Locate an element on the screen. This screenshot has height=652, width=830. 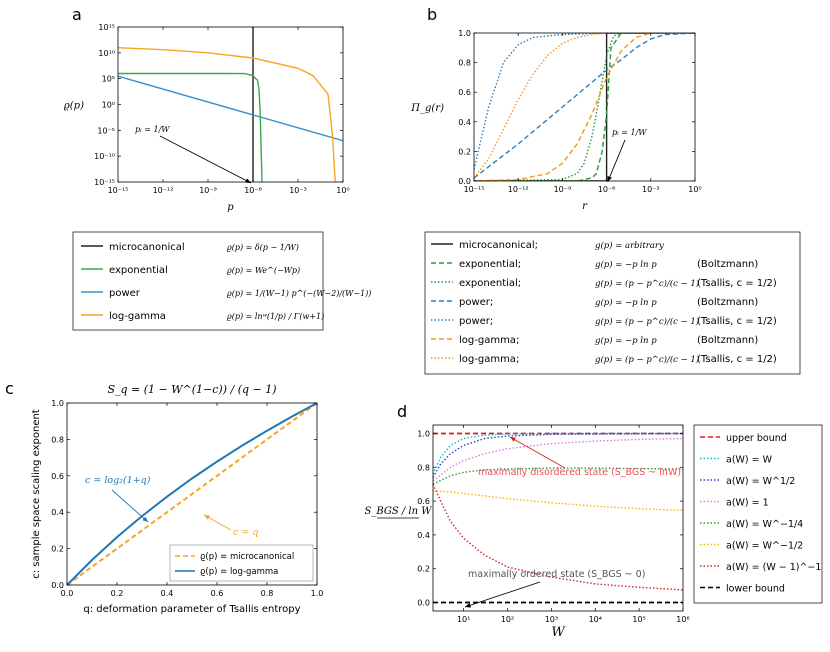
series-exponential Tsallis is located at coordinates (584, 107).